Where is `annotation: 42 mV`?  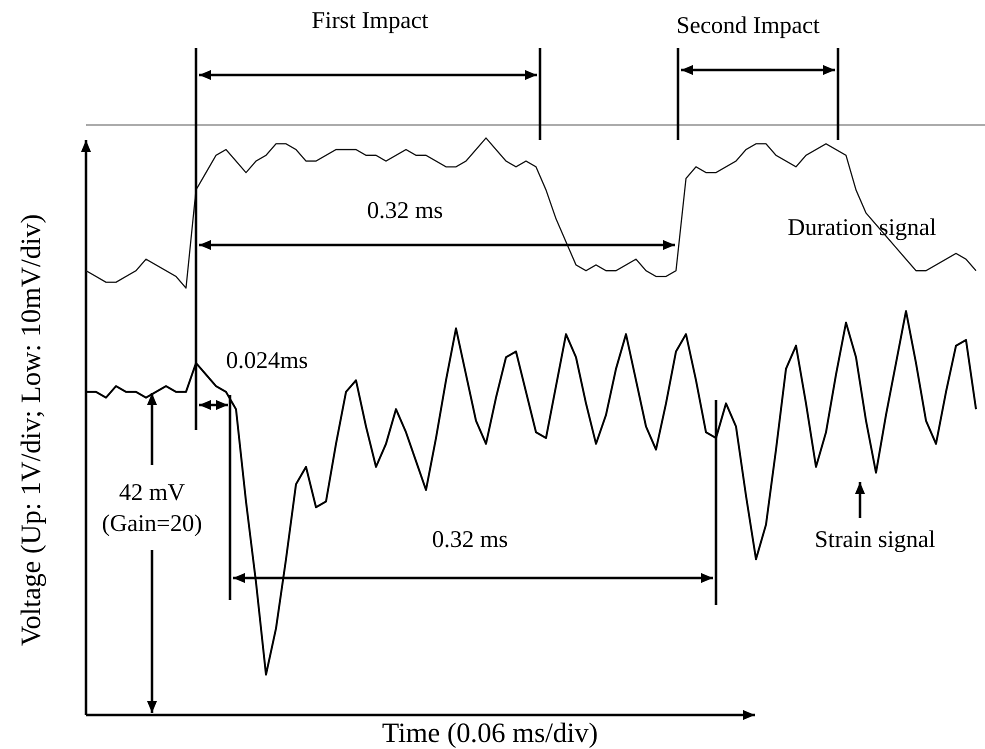
annotation: 42 mV is located at coordinates (152, 493).